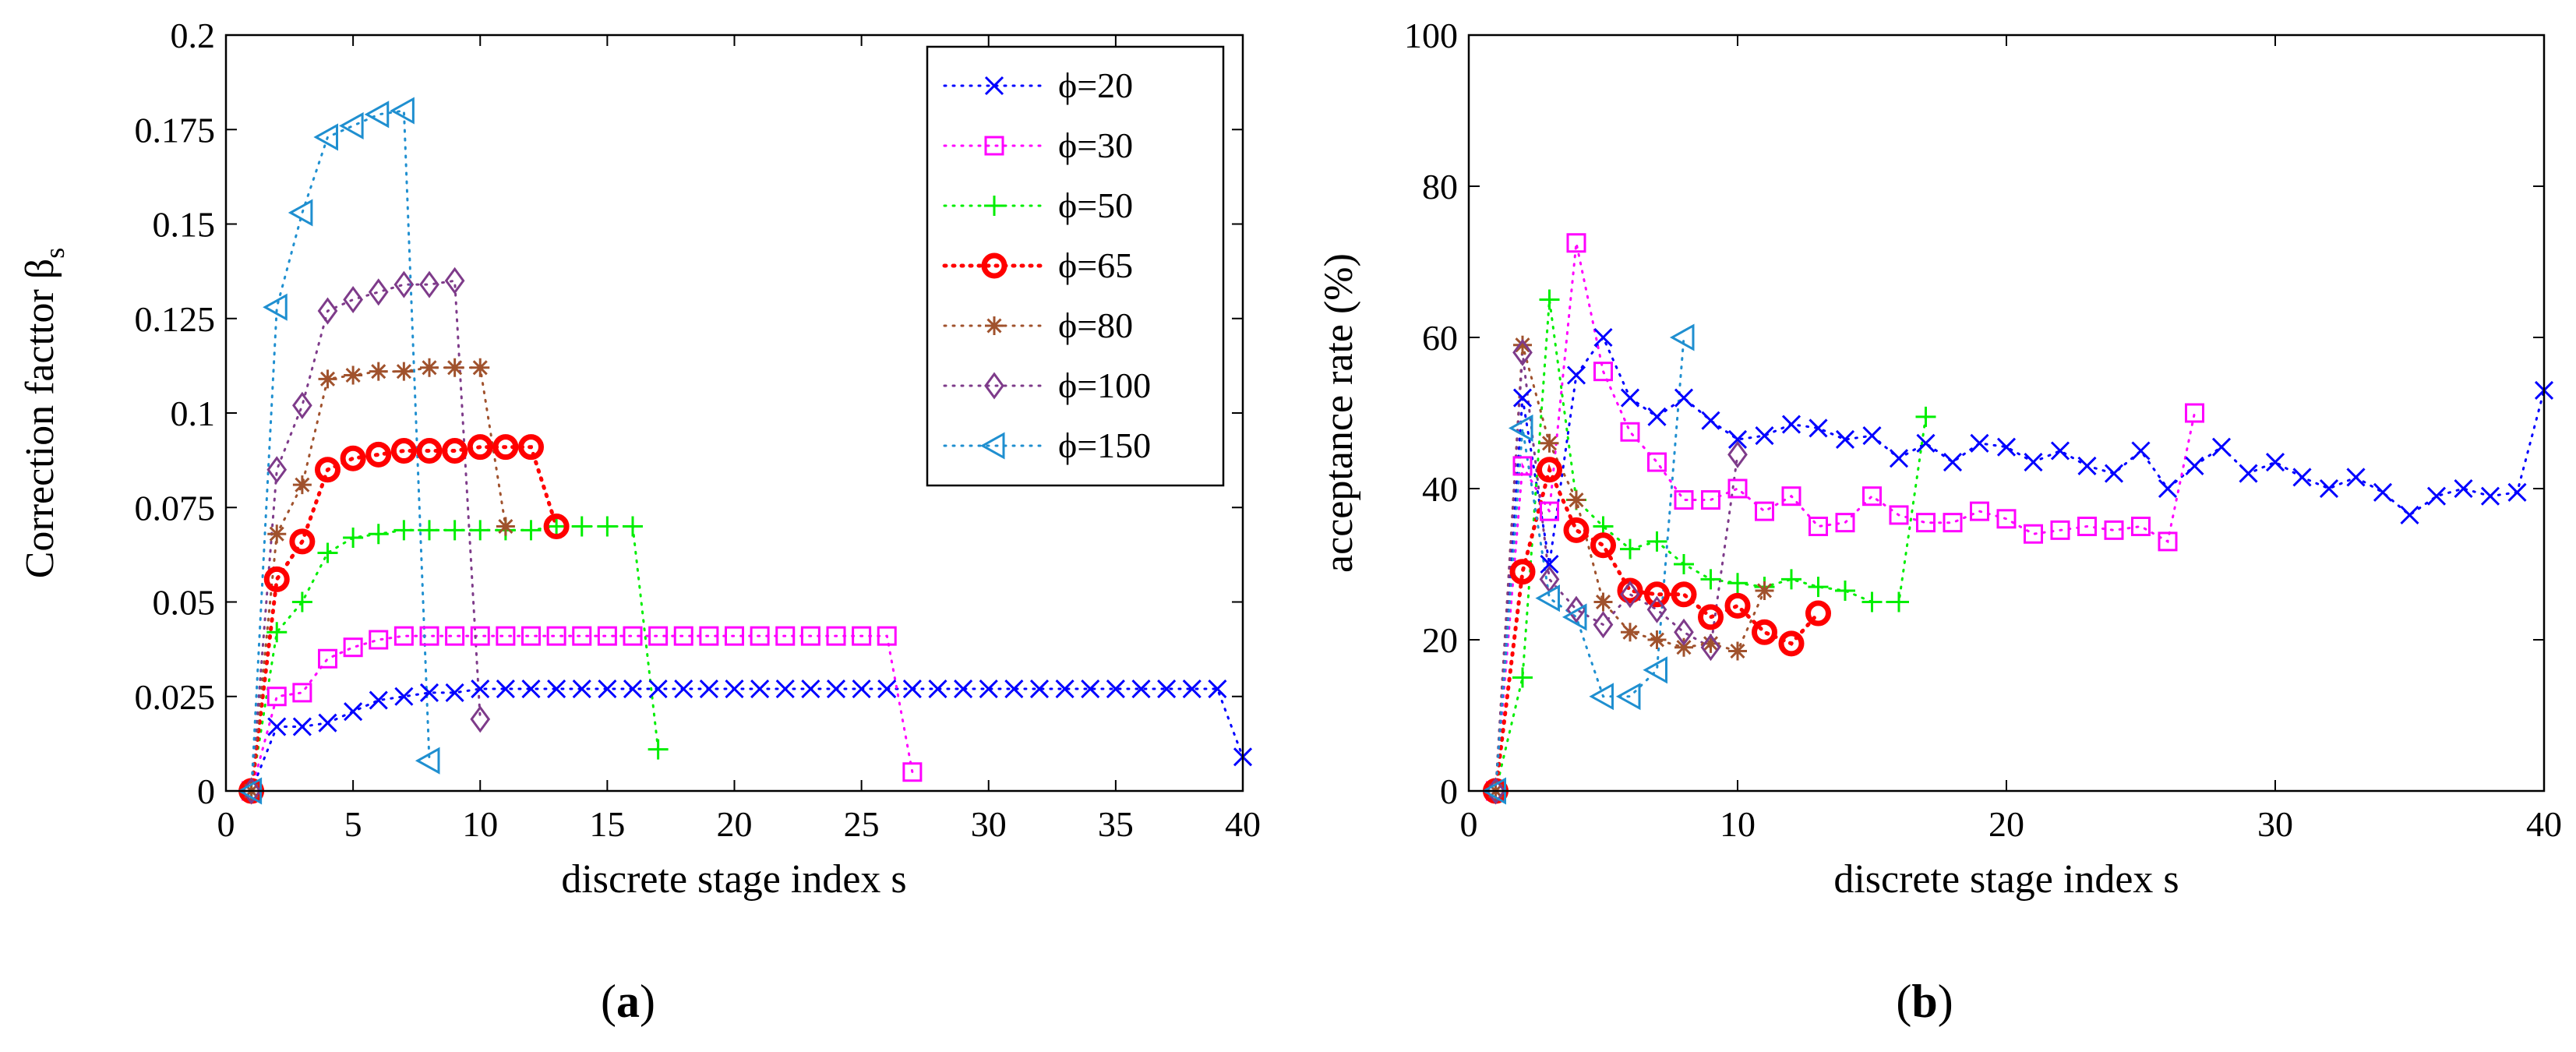 This screenshot has height=1052, width=2576. What do you see at coordinates (226, 824) in the screenshot?
I see `a-xtick-label: 0` at bounding box center [226, 824].